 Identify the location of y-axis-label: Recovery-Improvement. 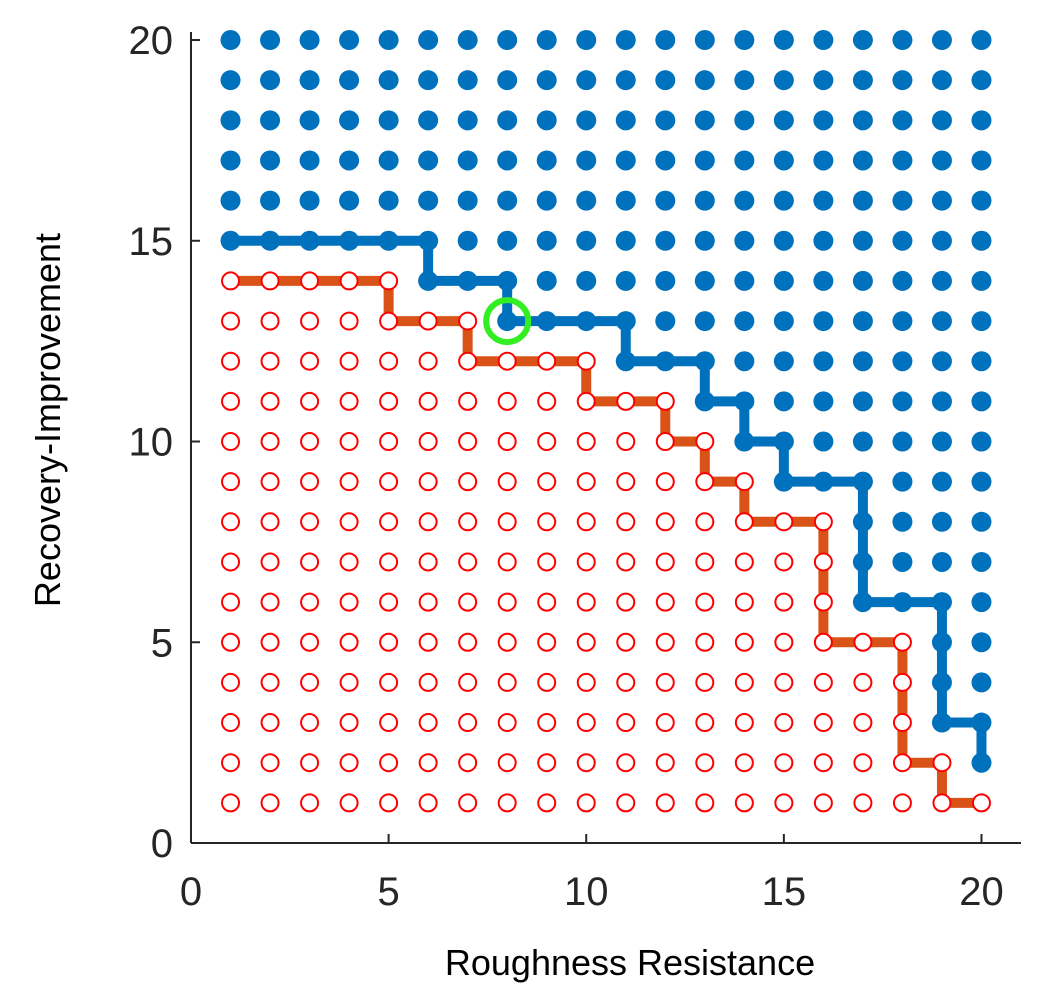
(47, 420).